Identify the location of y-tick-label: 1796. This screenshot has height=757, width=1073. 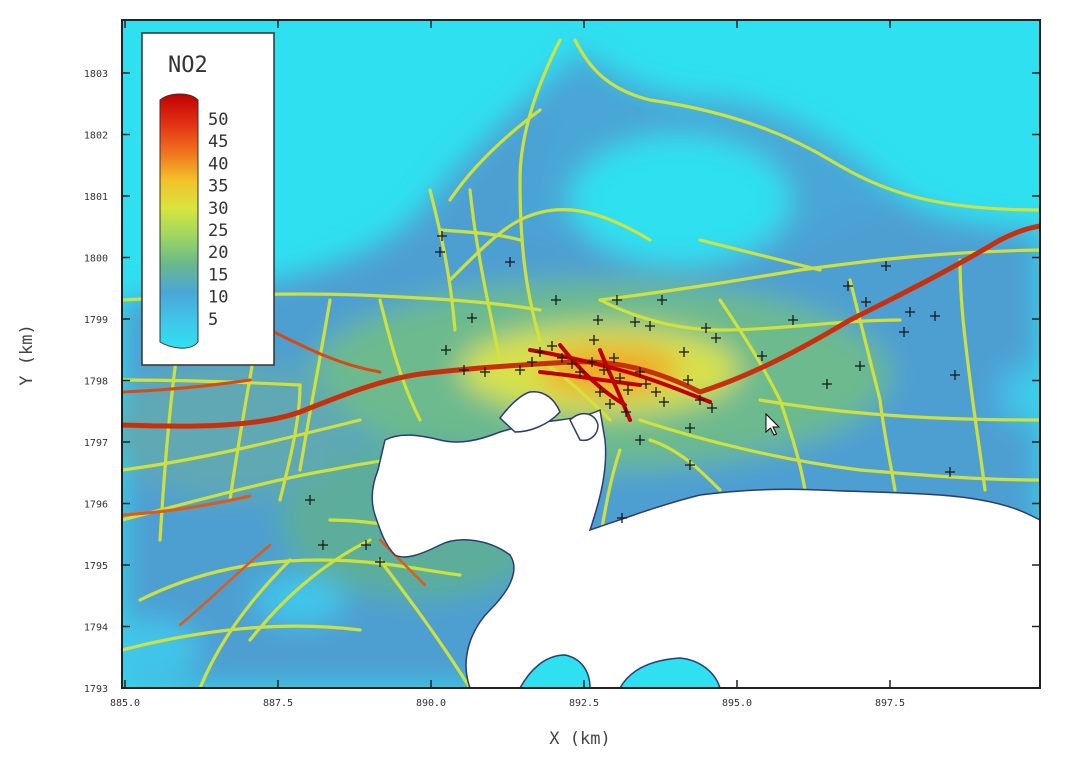
(96, 505).